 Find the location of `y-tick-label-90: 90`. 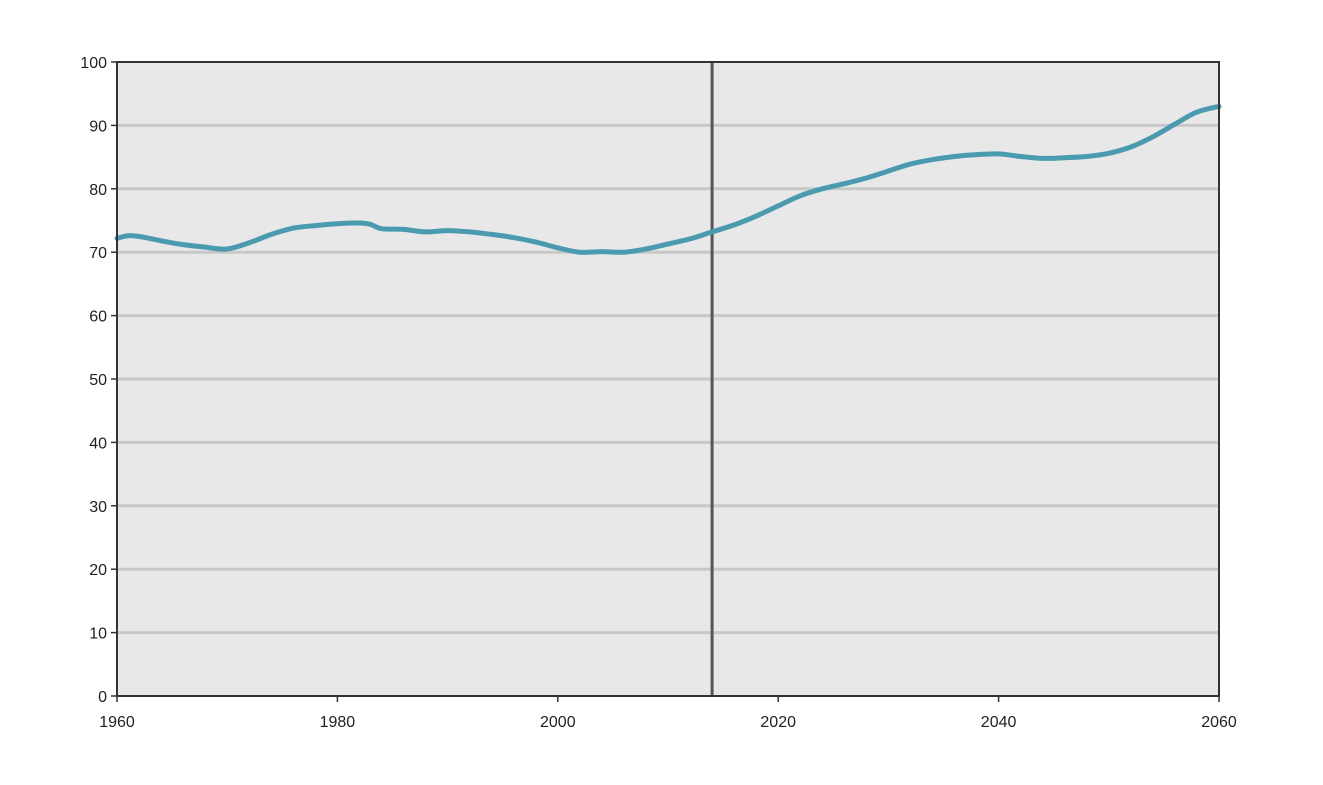

y-tick-label-90: 90 is located at coordinates (98, 126).